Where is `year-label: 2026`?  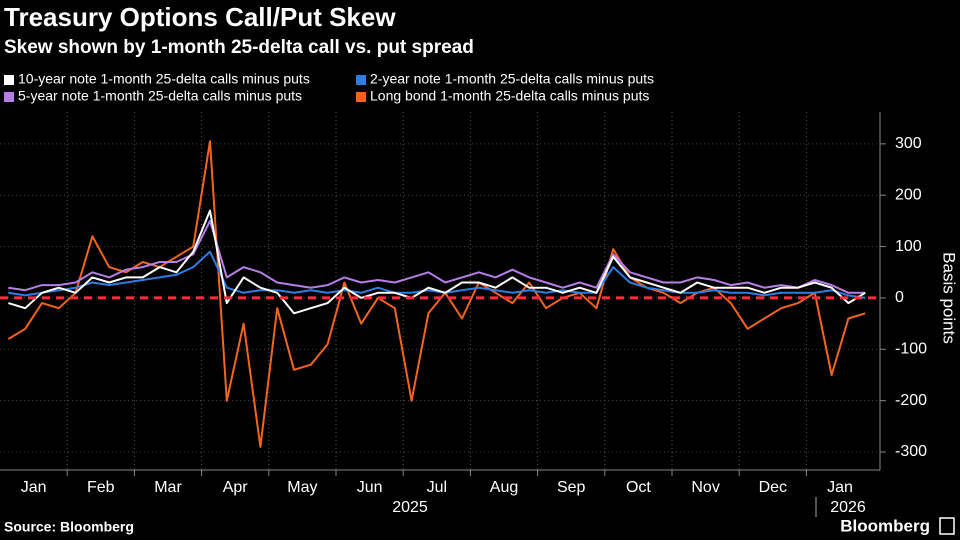
year-label: 2026 is located at coordinates (848, 507).